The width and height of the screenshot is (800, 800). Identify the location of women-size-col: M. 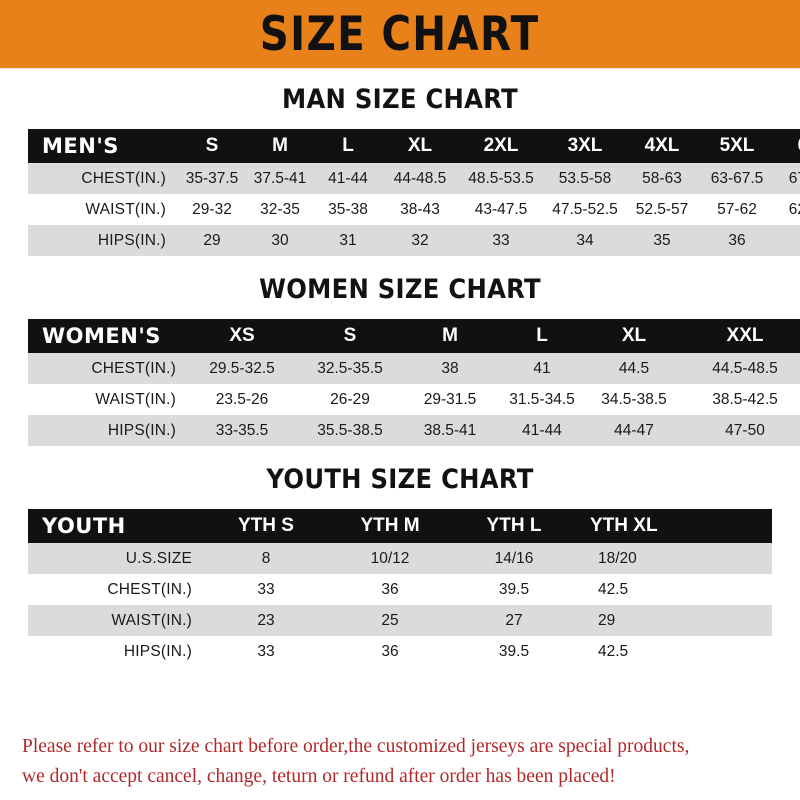
(450, 336).